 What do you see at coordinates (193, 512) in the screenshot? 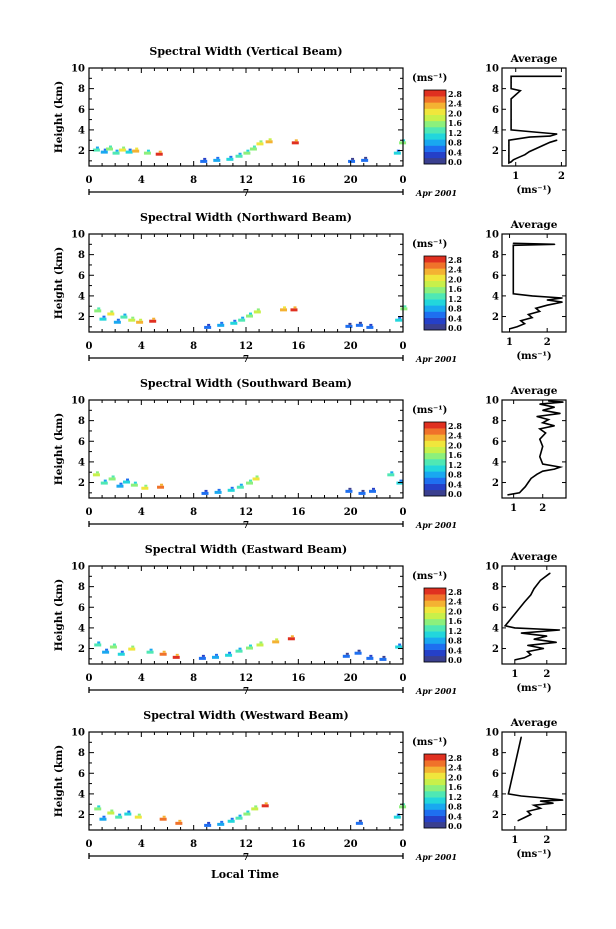
I see `x-tick-label: 8` at bounding box center [193, 512].